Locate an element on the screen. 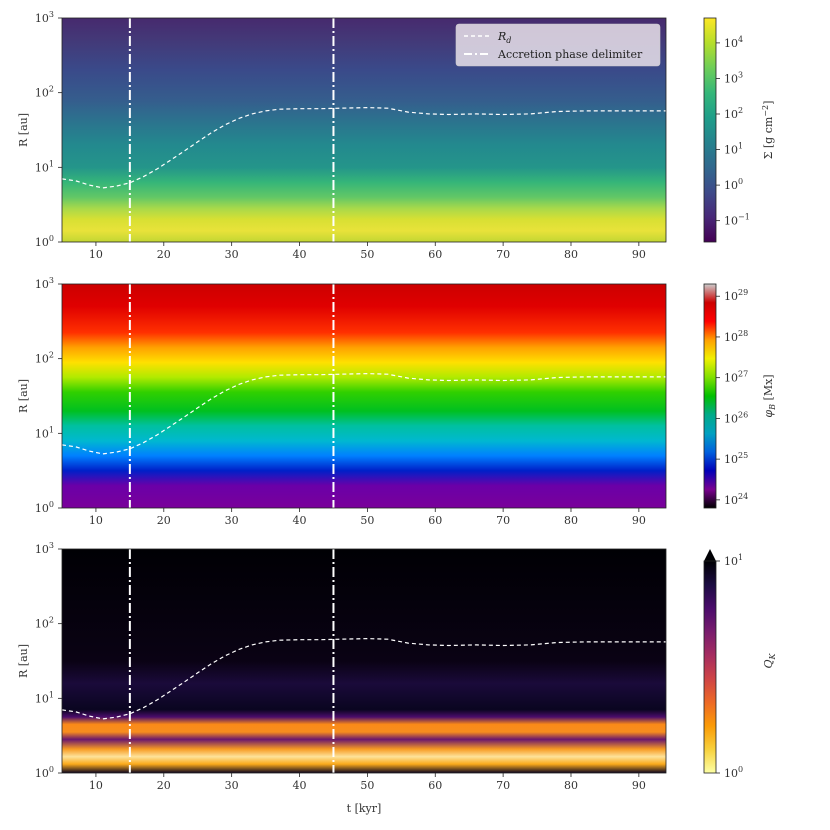 This screenshot has height=830, width=830. colorbar-extend-arrow is located at coordinates (710, 555).